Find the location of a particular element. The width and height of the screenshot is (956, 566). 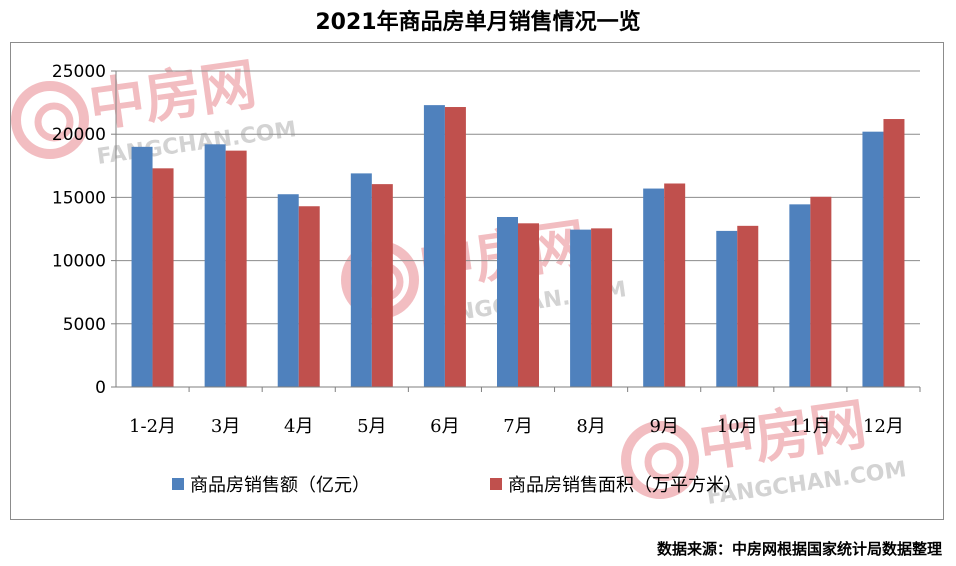

y-tick-label: 25000 is located at coordinates (79, 72).